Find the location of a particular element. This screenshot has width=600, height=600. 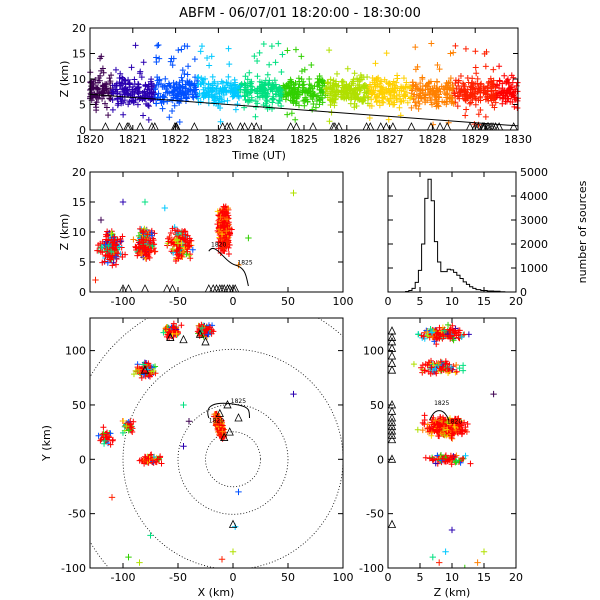

x-tick-label: -50 is located at coordinates (178, 577).